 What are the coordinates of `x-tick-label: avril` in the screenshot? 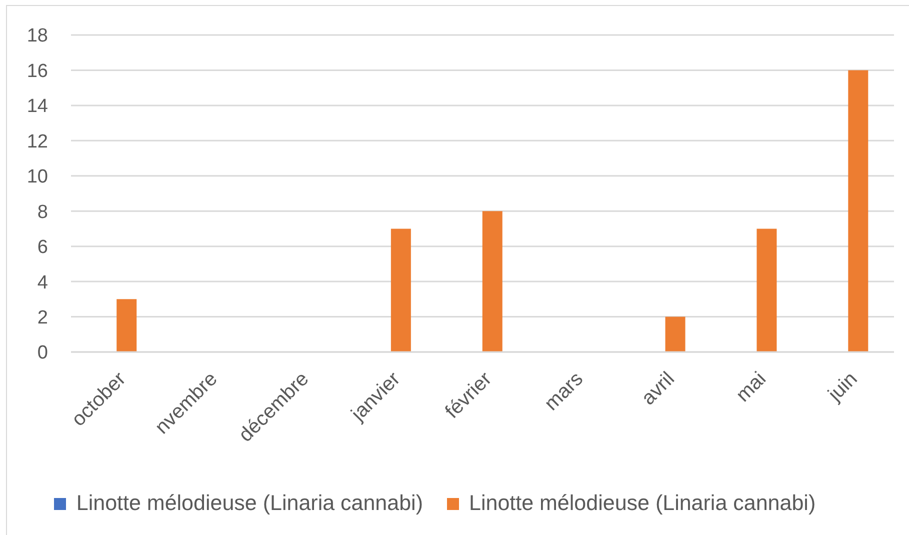 It's located at (658, 389).